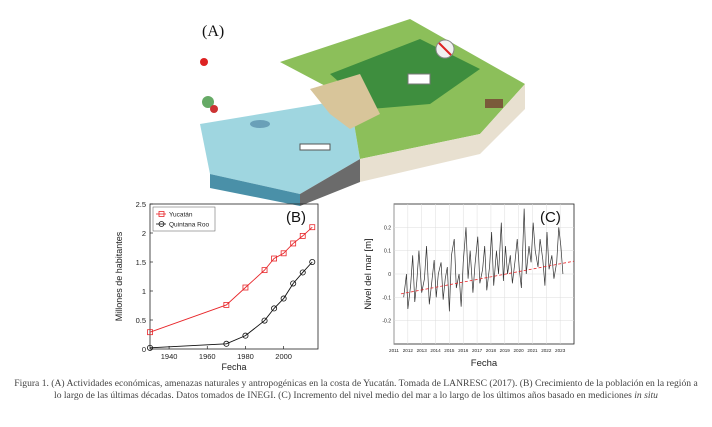  I want to click on y-axis-label: Millones de habitantes, so click(119, 276).